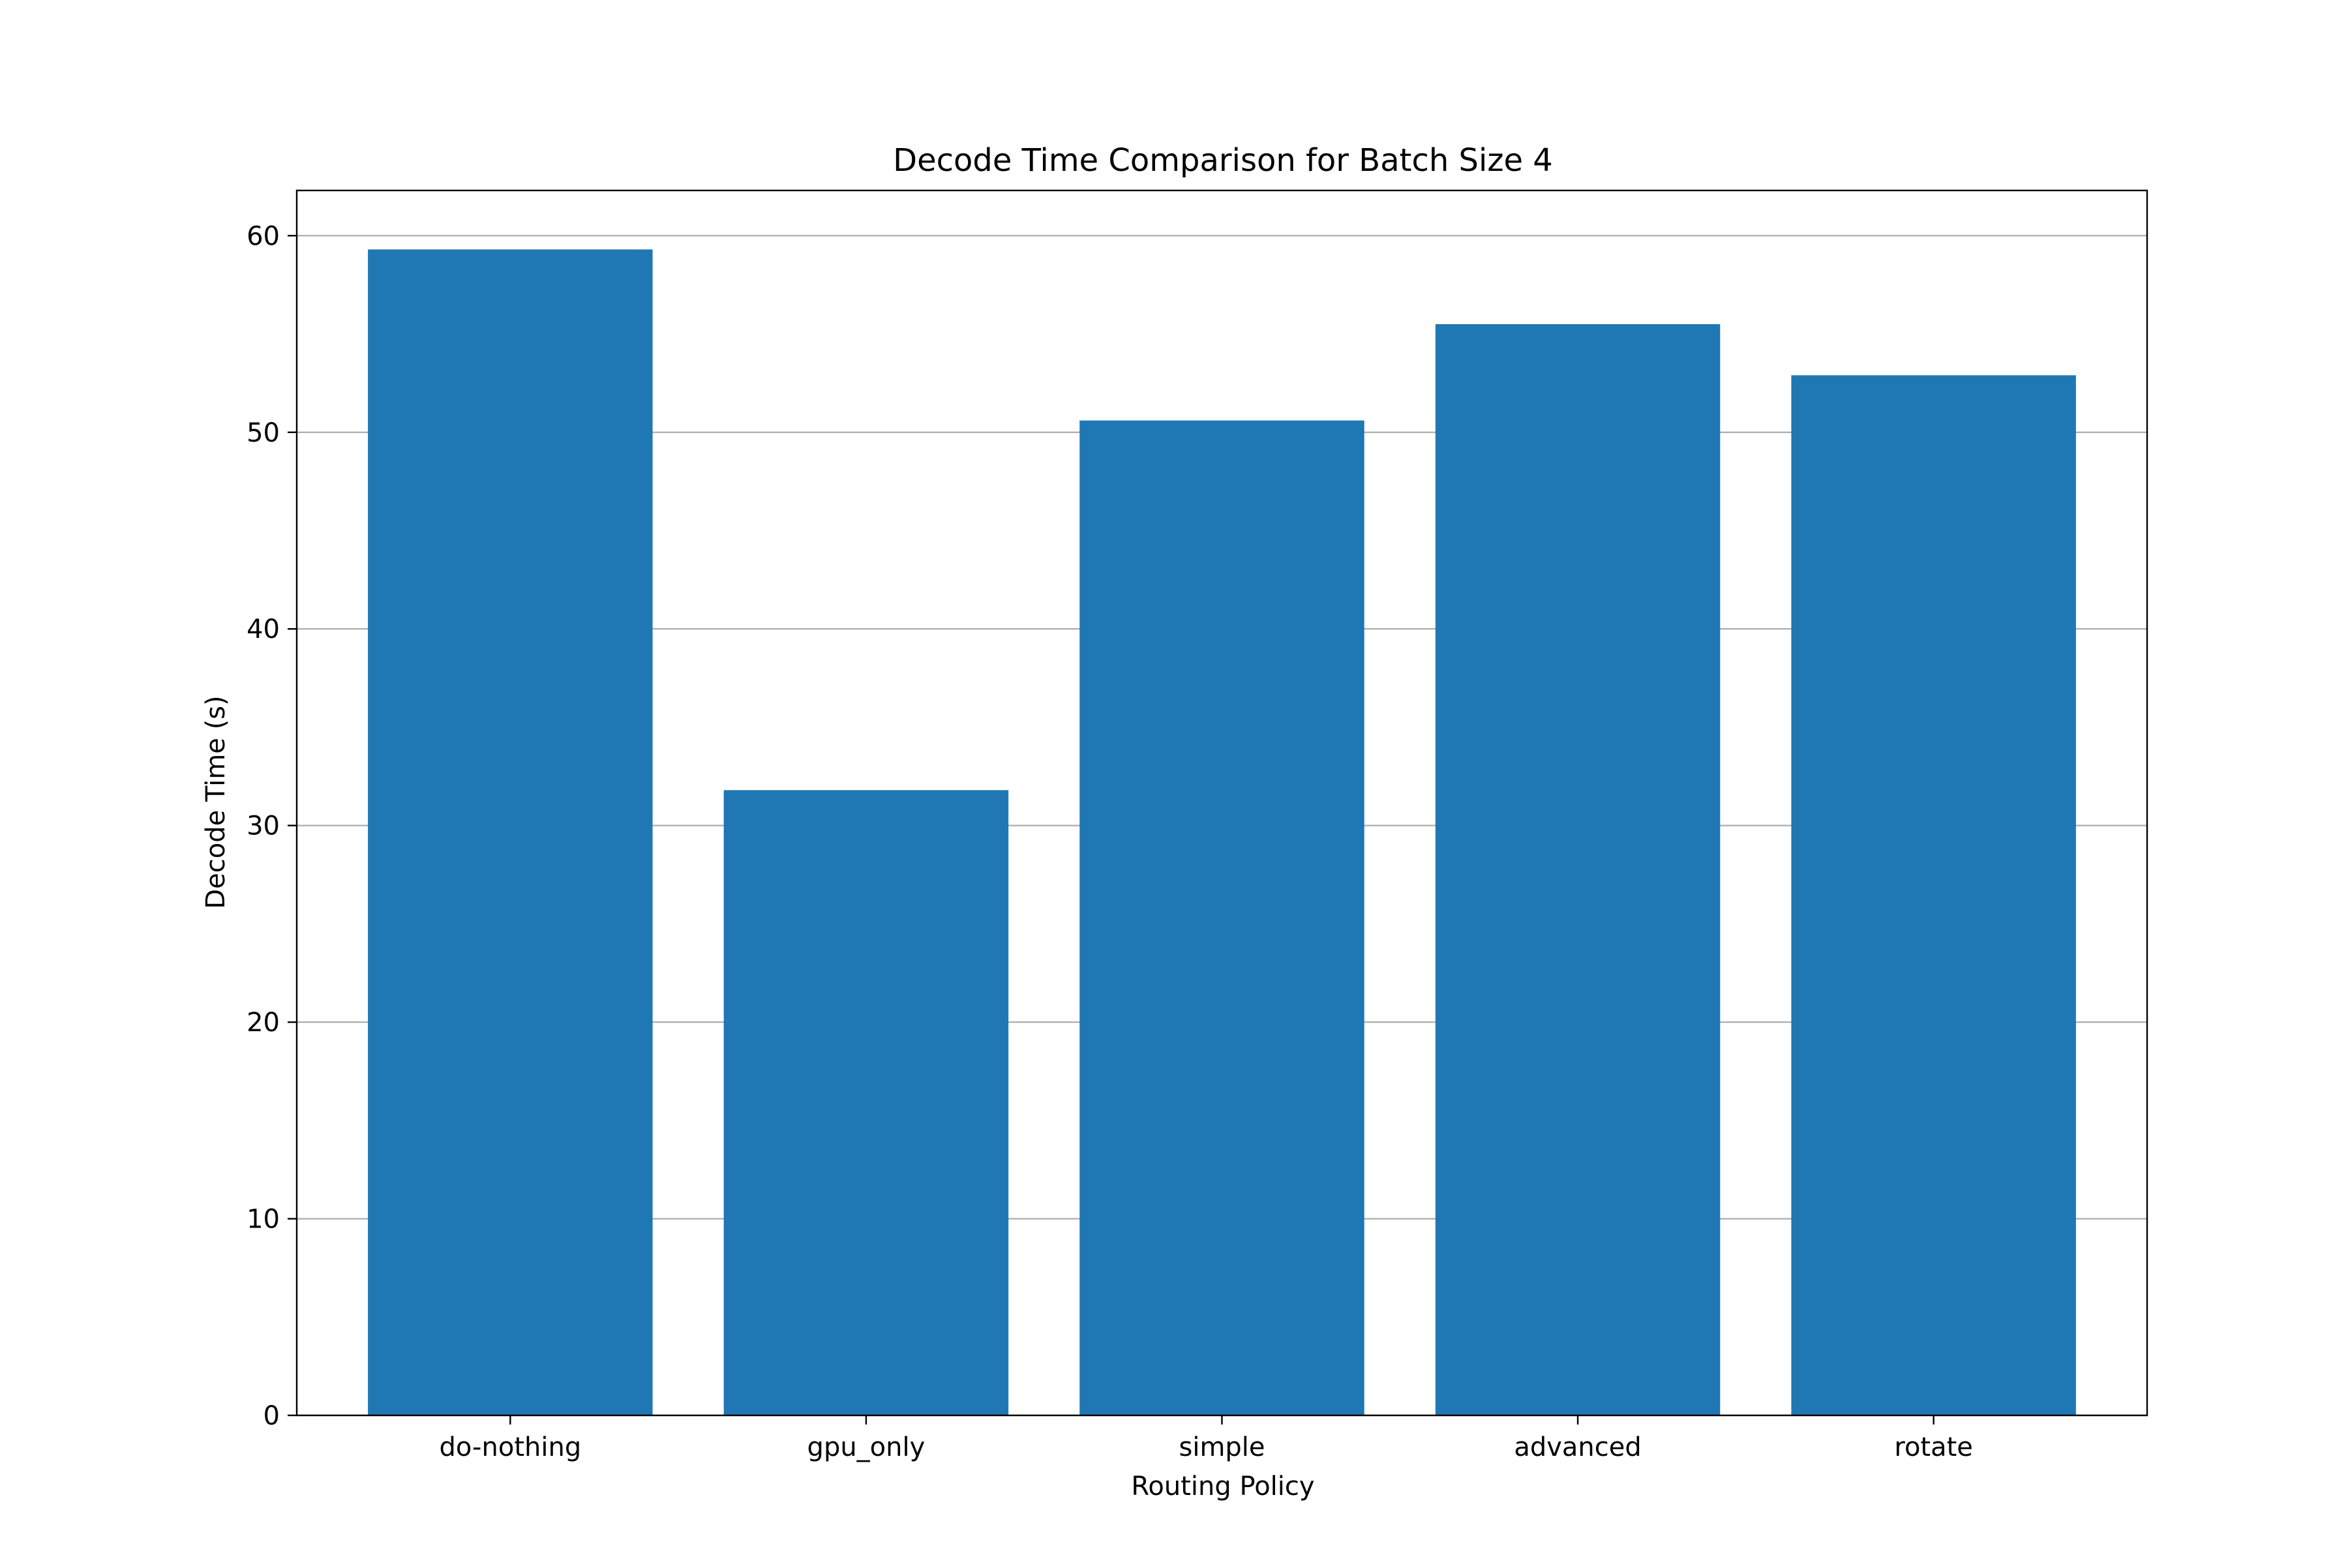  Describe the element at coordinates (263, 629) in the screenshot. I see `y-tick-label: 40` at that location.